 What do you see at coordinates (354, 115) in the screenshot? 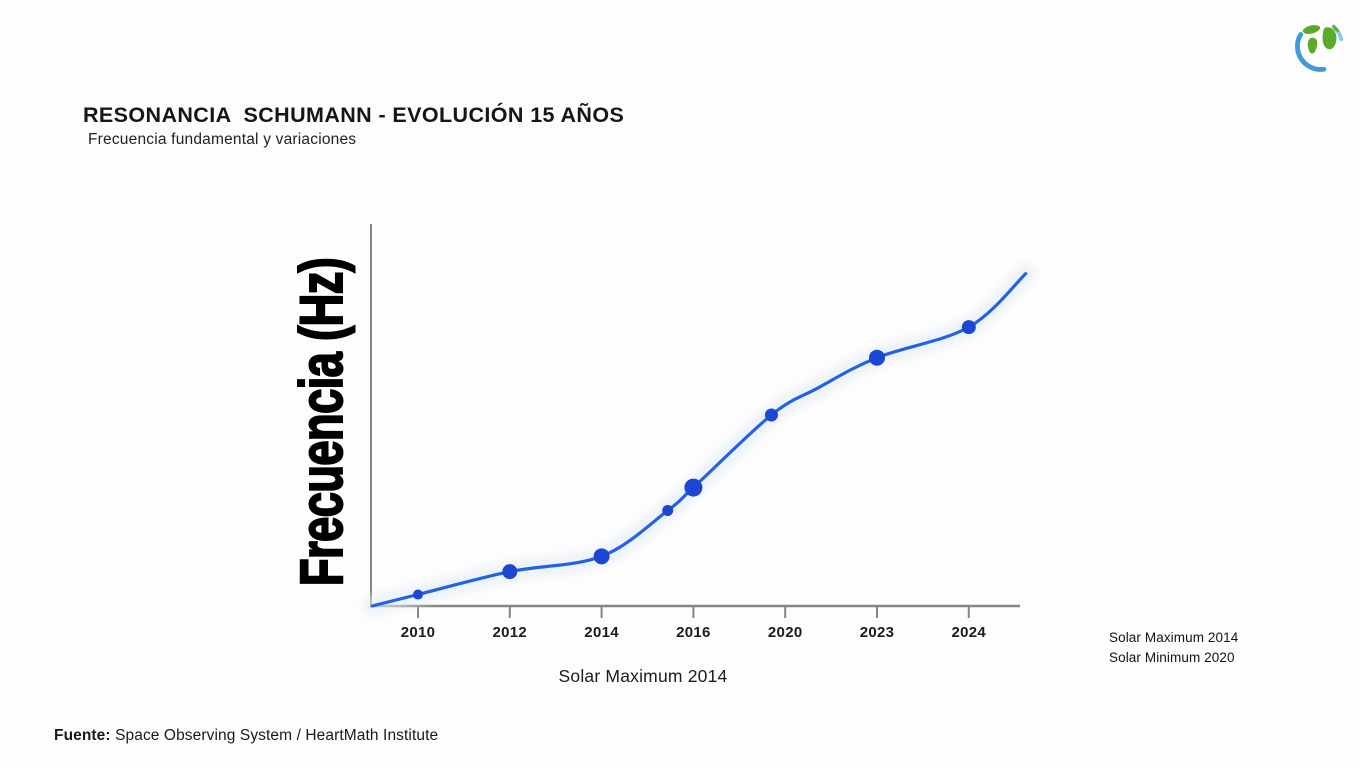
I see `page-title: RESONANCIA SCHUMANN - EVOLUCIÓN 15 AÑOS` at bounding box center [354, 115].